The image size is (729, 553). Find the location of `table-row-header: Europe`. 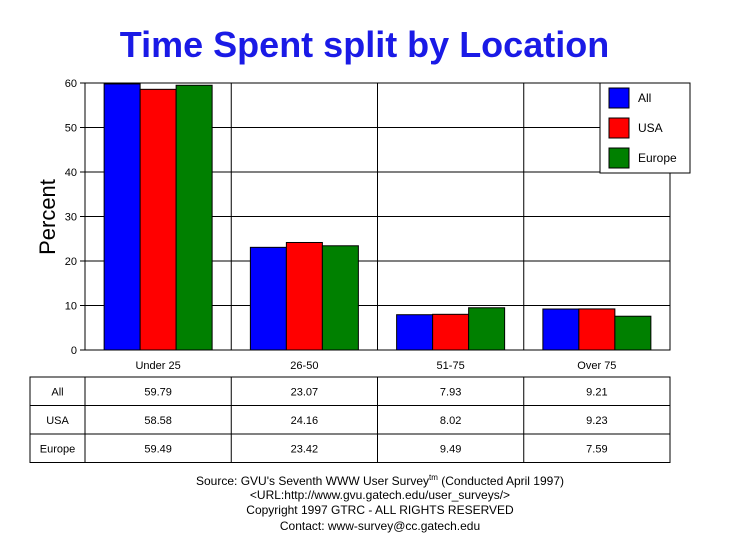

table-row-header: Europe is located at coordinates (57, 449).